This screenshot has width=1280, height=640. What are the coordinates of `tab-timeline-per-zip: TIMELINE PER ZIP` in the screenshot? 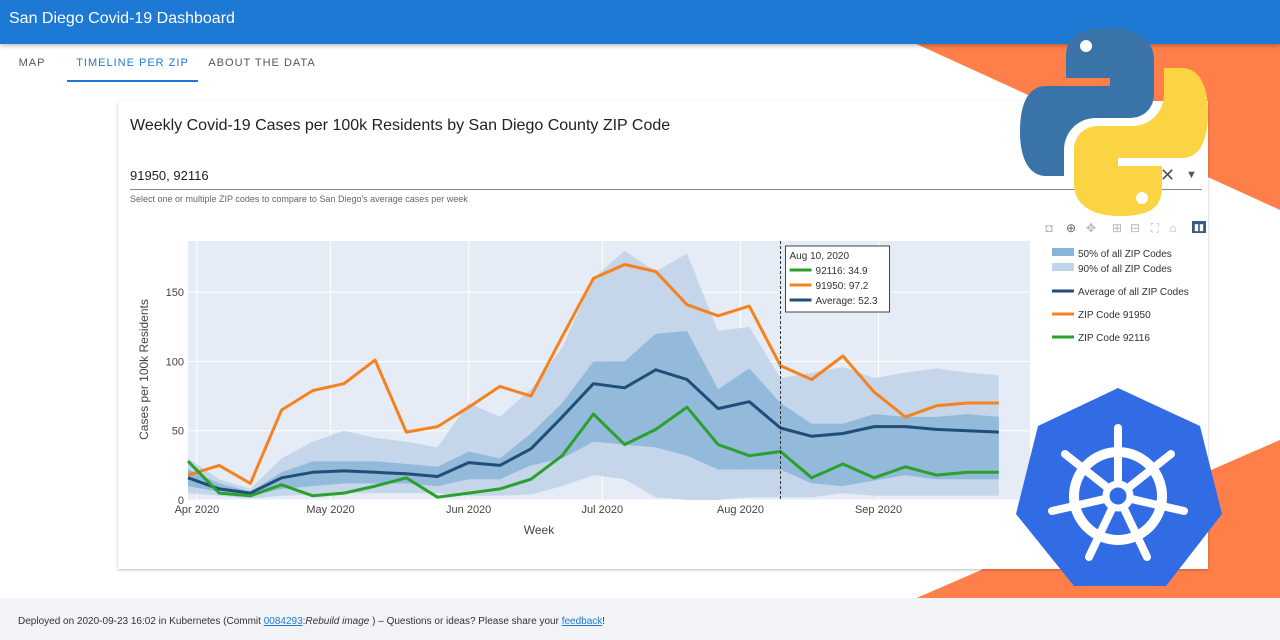 It's located at (132, 63).